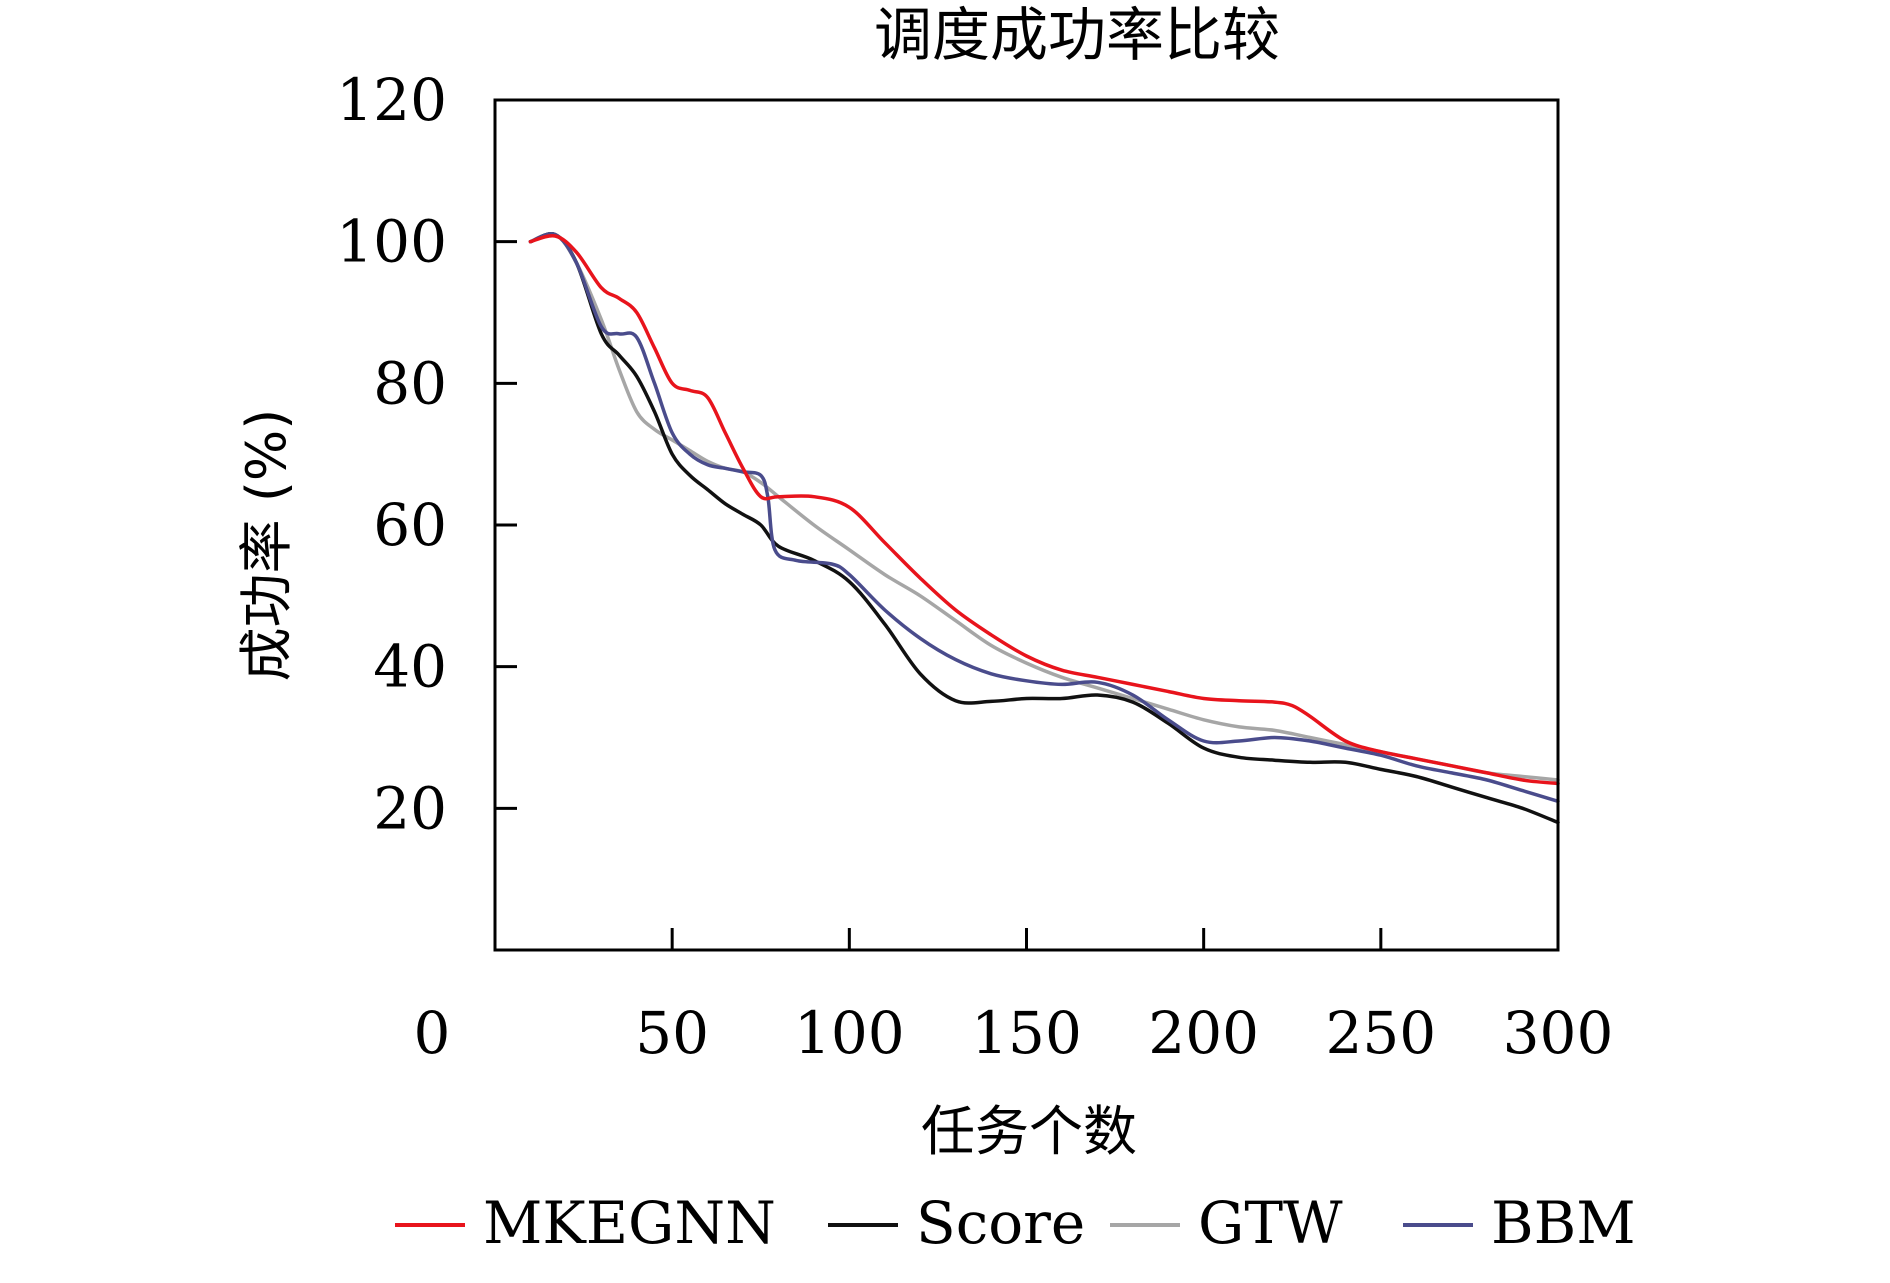 This screenshot has height=1283, width=1890. Describe the element at coordinates (1077, 35) in the screenshot. I see `chart-title: 调度成功率比较` at that location.